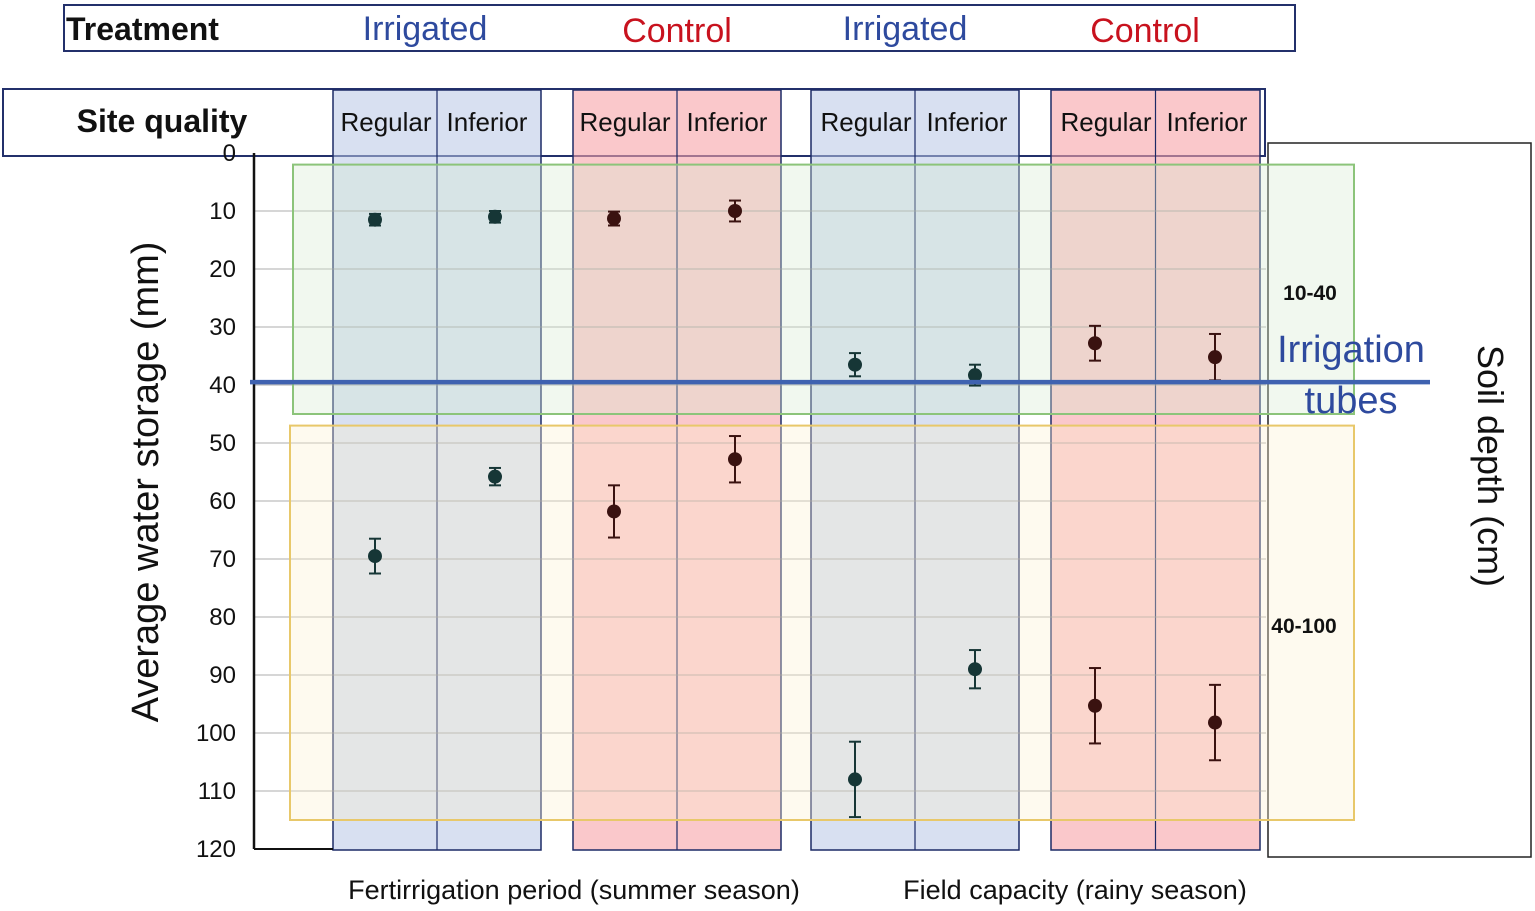 The width and height of the screenshot is (1535, 911). Describe the element at coordinates (727, 122) in the screenshot. I see `site-quality-column-label-3: Inferior` at that location.